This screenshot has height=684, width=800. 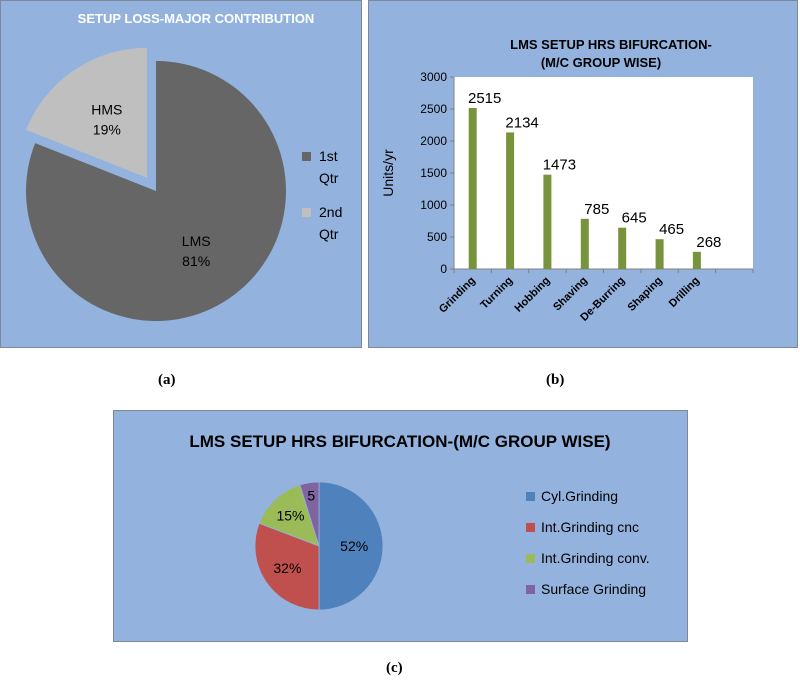 What do you see at coordinates (433, 141) in the screenshot?
I see `chart-b-y-tick-label: 2000` at bounding box center [433, 141].